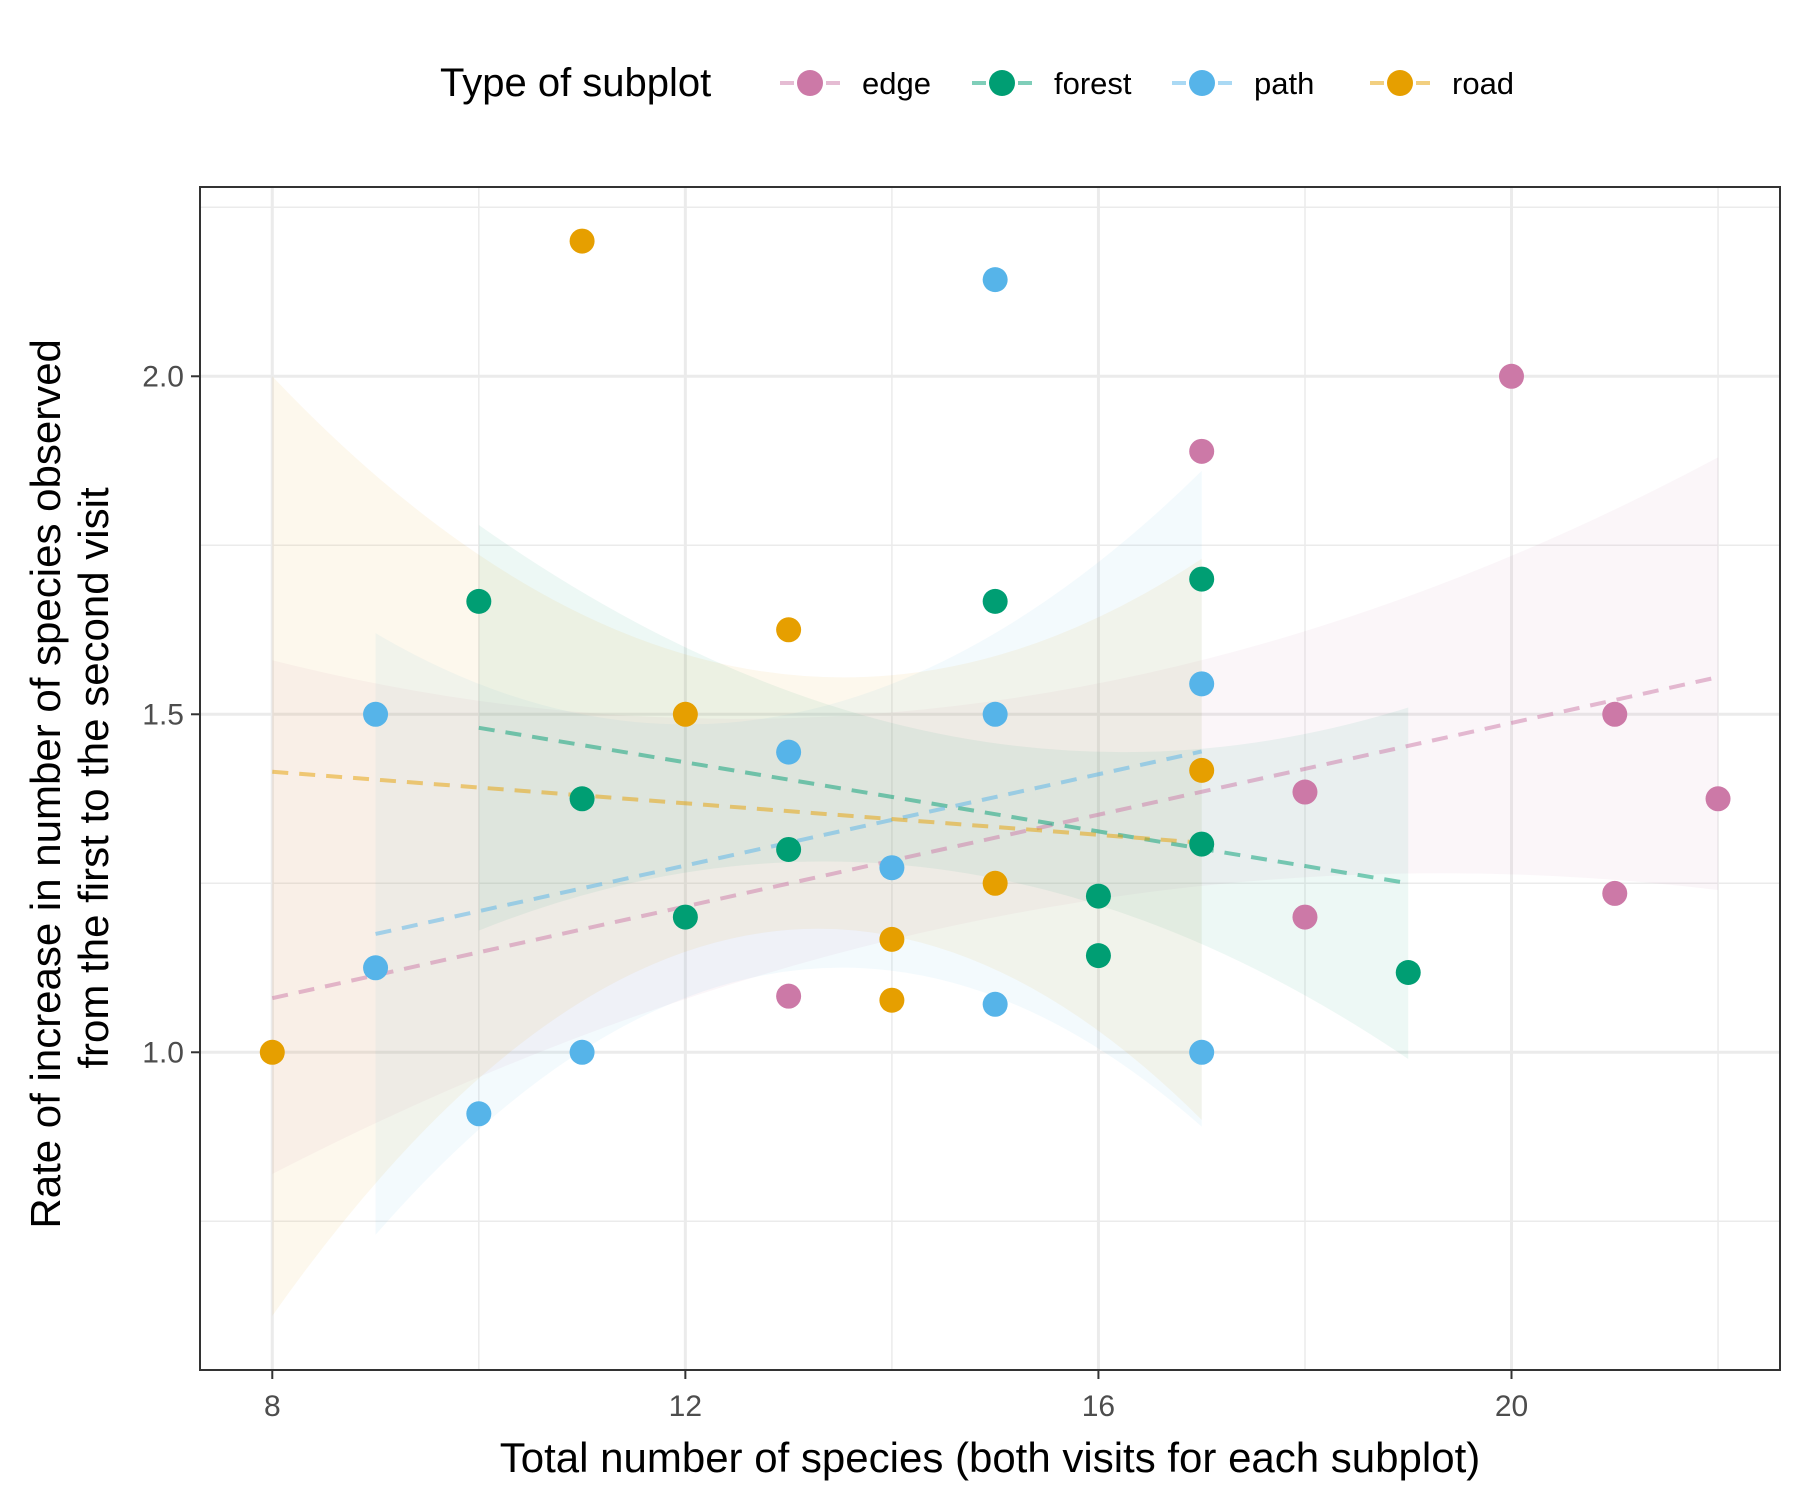  What do you see at coordinates (1511, 1406) in the screenshot?
I see `x-tick-label: 20` at bounding box center [1511, 1406].